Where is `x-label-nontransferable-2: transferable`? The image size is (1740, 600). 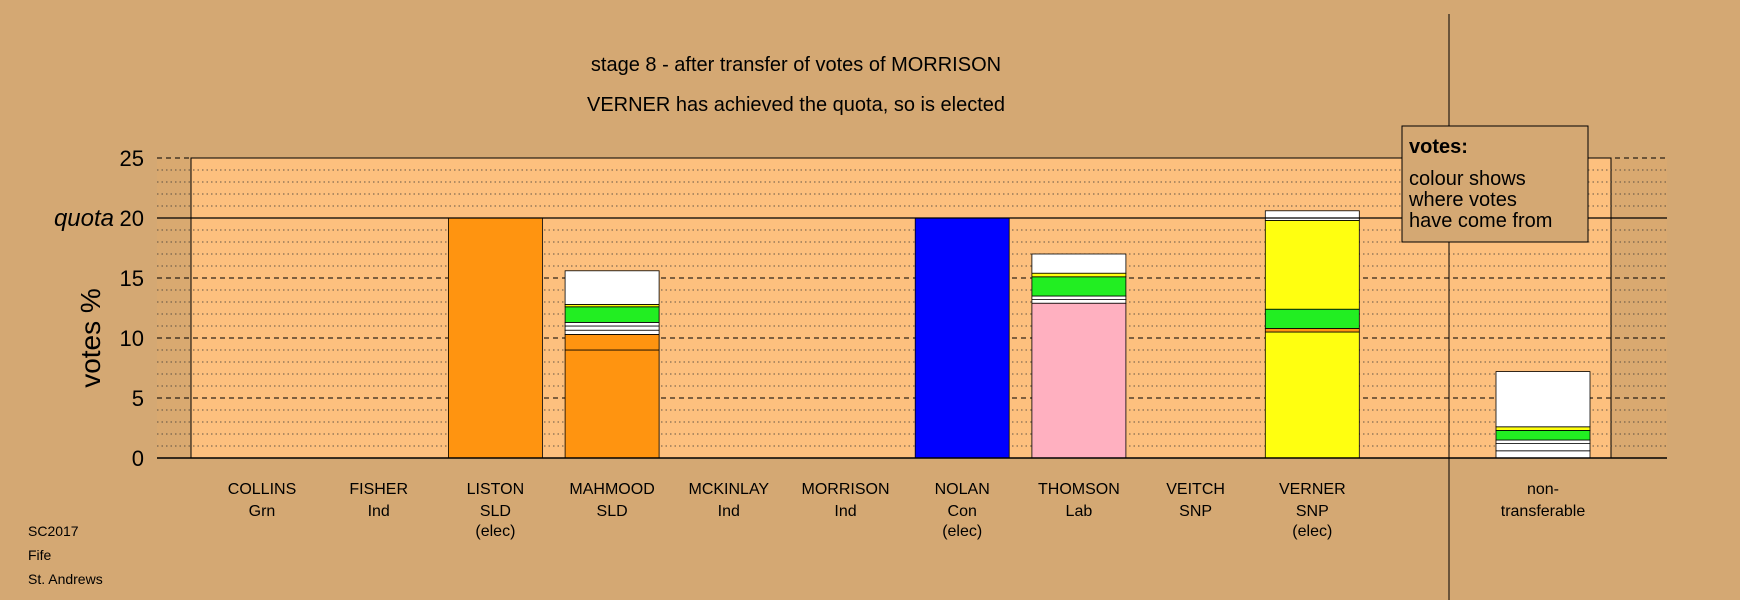 x-label-nontransferable-2: transferable is located at coordinates (1543, 511).